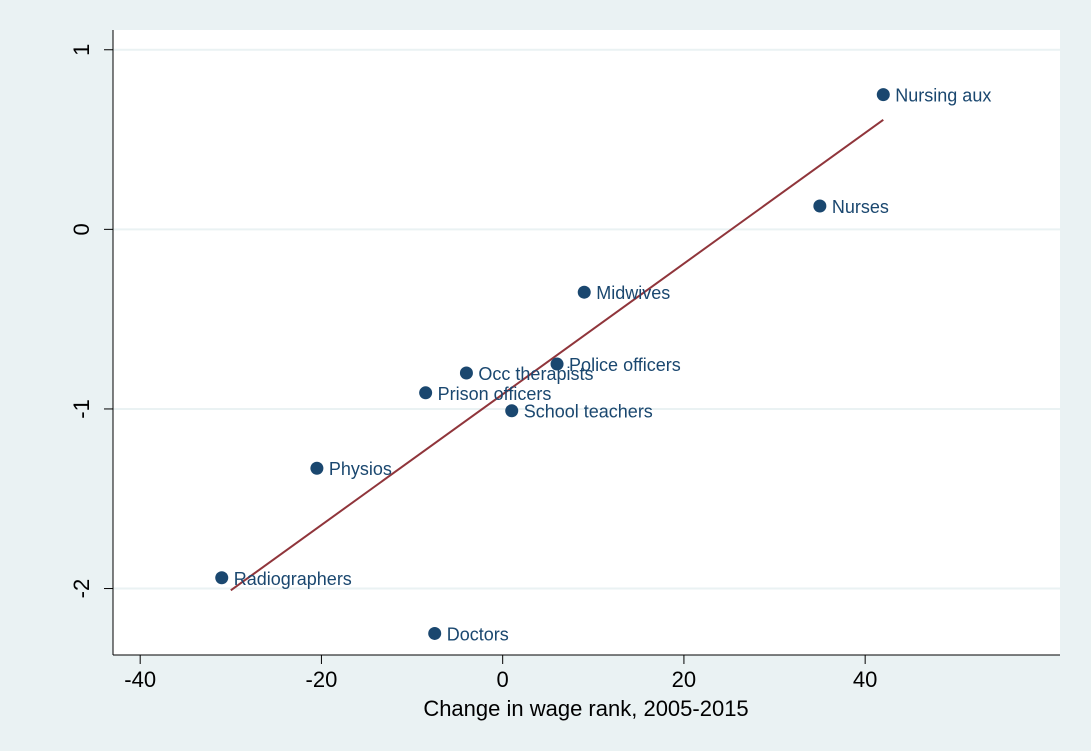  What do you see at coordinates (865, 679) in the screenshot?
I see `x-tick-label: 40` at bounding box center [865, 679].